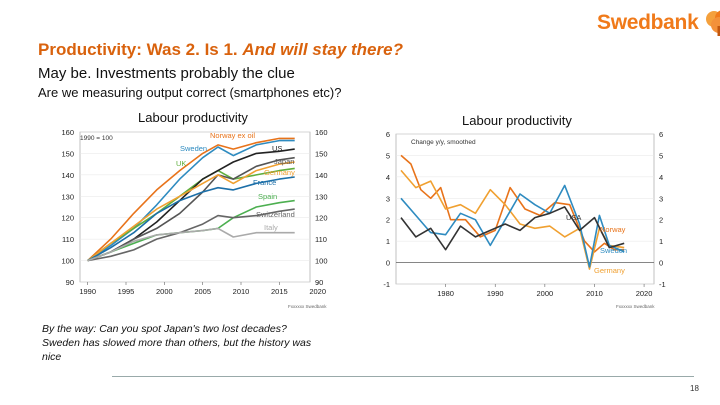 Image resolution: width=720 pixels, height=405 pixels. I want to click on chart-2-source: Fxxxxxx Swedbank, so click(635, 306).